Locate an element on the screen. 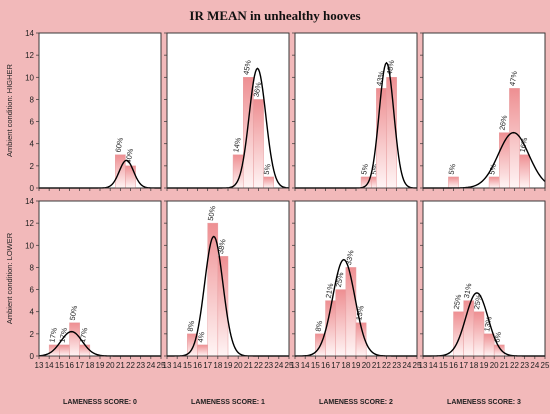 This screenshot has height=414, width=550. bar-data-label: 6% is located at coordinates (497, 337).